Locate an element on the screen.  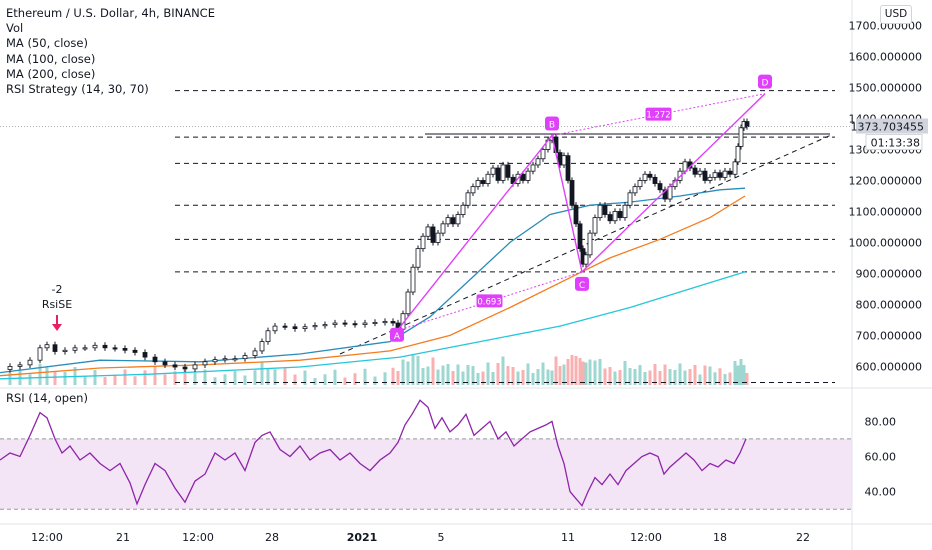
rsi-legend: RSI (14, open) is located at coordinates (47, 398).